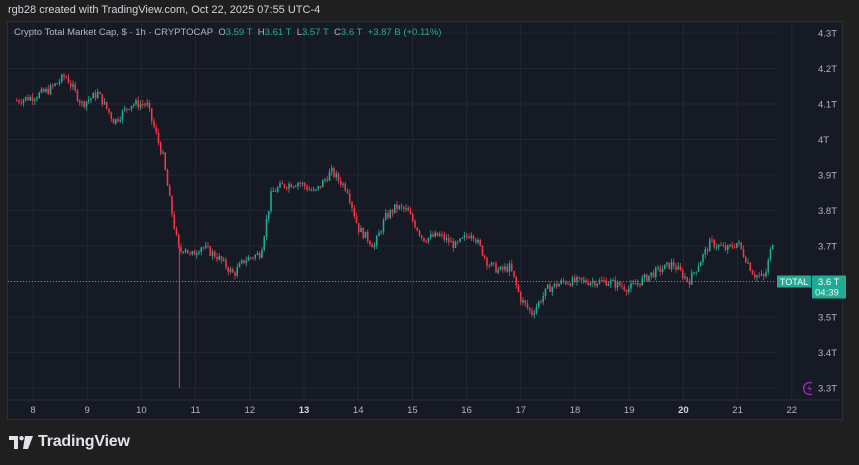 This screenshot has height=465, width=859. Describe the element at coordinates (829, 282) in the screenshot. I see `price-tag-value: 3.6 T` at that location.